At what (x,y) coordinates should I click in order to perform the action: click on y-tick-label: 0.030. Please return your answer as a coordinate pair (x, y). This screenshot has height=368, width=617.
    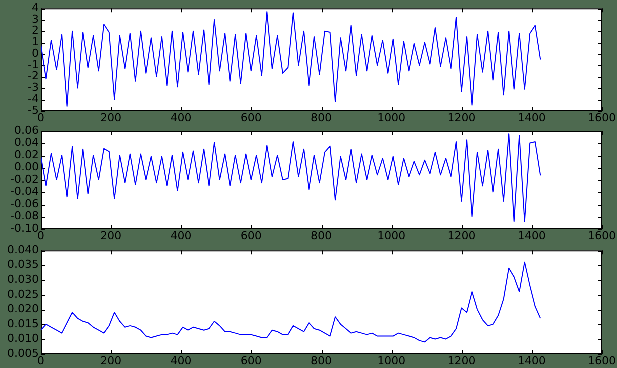
    Looking at the image, I should click on (23, 279).